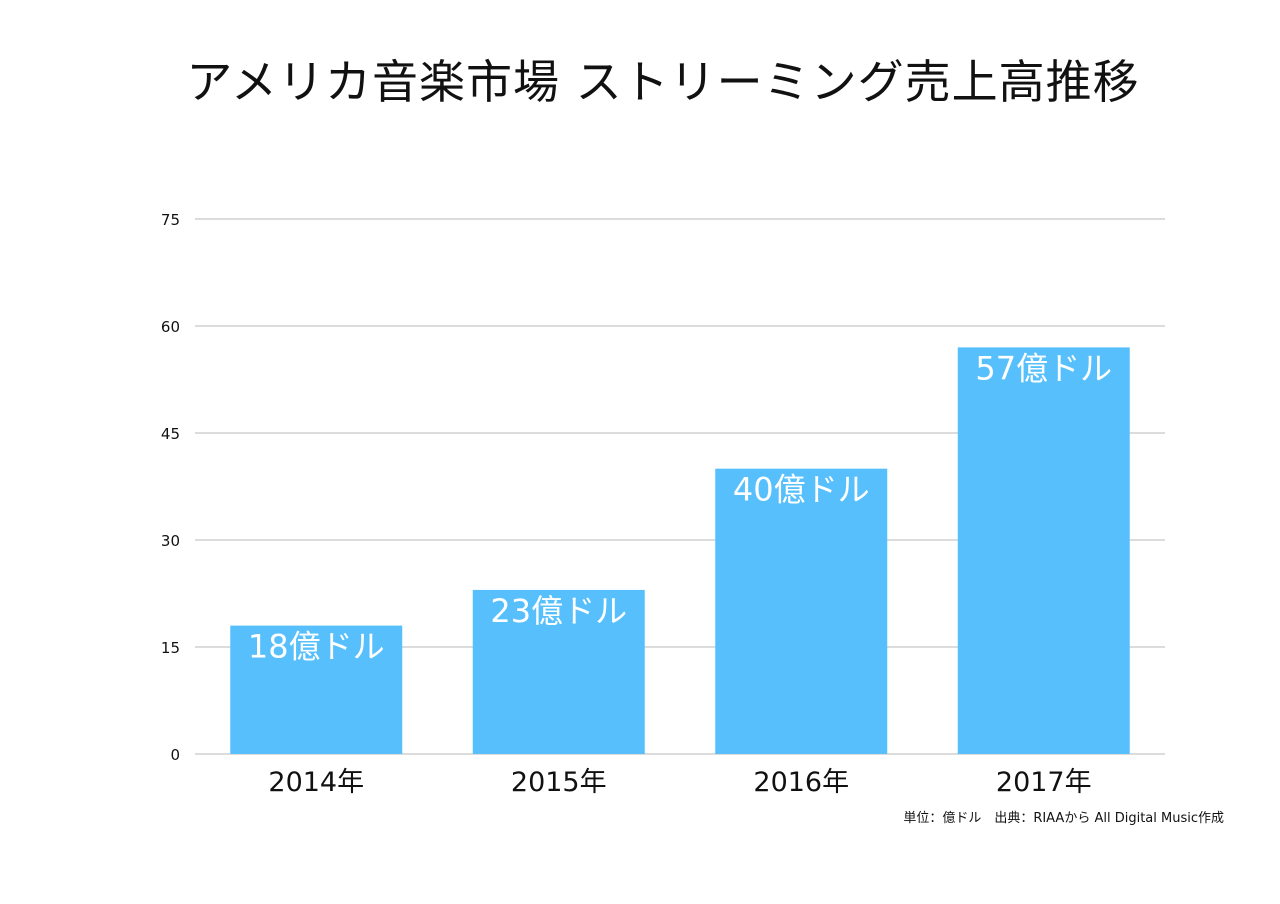 The height and width of the screenshot is (904, 1280). I want to click on source-note: 単位：億ドル 出典：RIAAから All Digital Music作成, so click(1063, 818).